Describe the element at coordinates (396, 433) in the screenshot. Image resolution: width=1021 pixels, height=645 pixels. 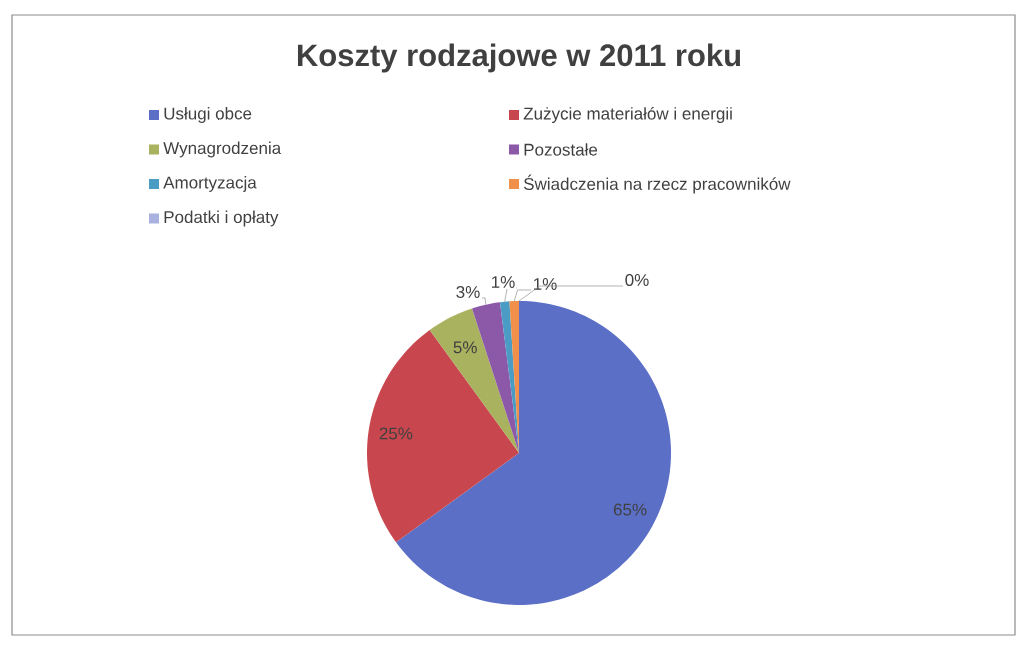
I see `data-label: 25%` at that location.